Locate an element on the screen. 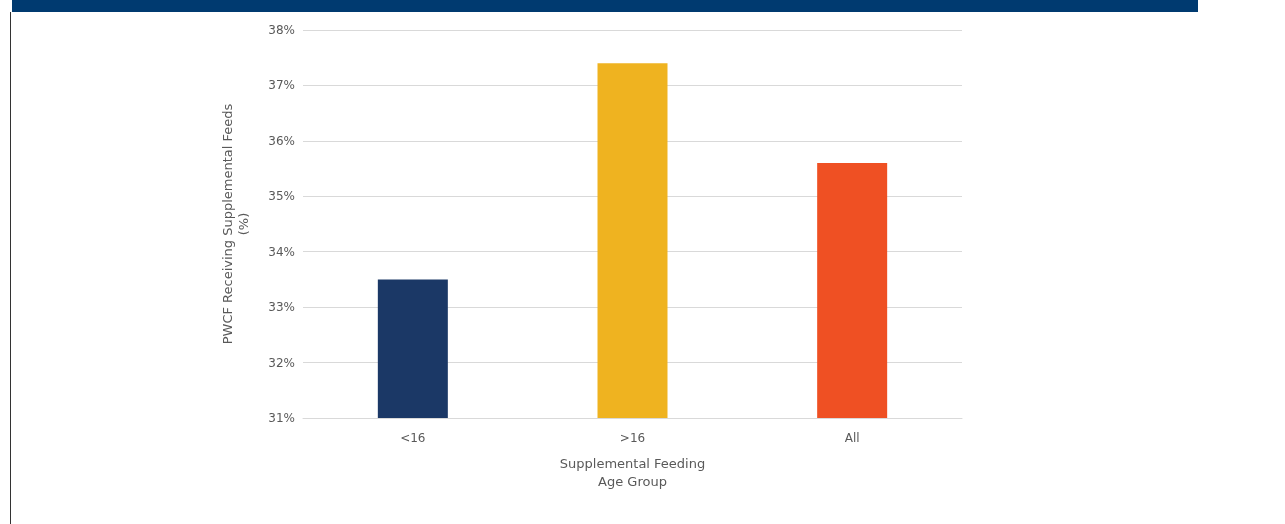 The image size is (1285, 524). y-tick-label: 35% is located at coordinates (281, 196).